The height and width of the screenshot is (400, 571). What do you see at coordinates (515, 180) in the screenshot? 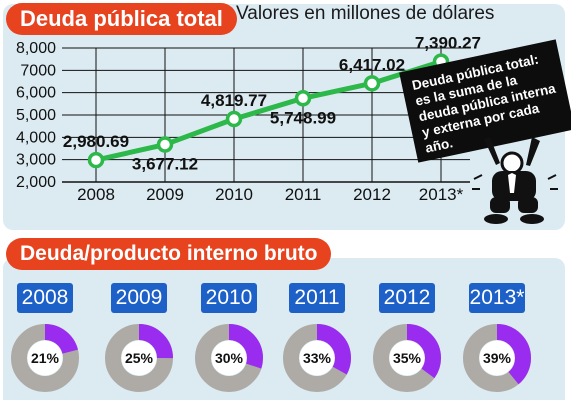
I see `mascot-illustration` at bounding box center [515, 180].